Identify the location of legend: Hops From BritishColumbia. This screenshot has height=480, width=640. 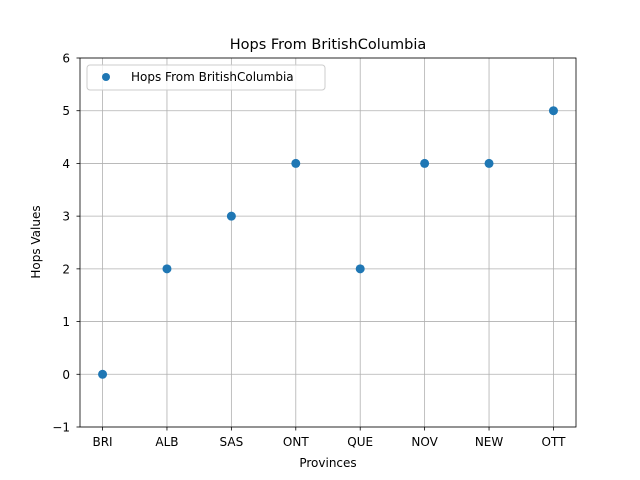
(206, 77).